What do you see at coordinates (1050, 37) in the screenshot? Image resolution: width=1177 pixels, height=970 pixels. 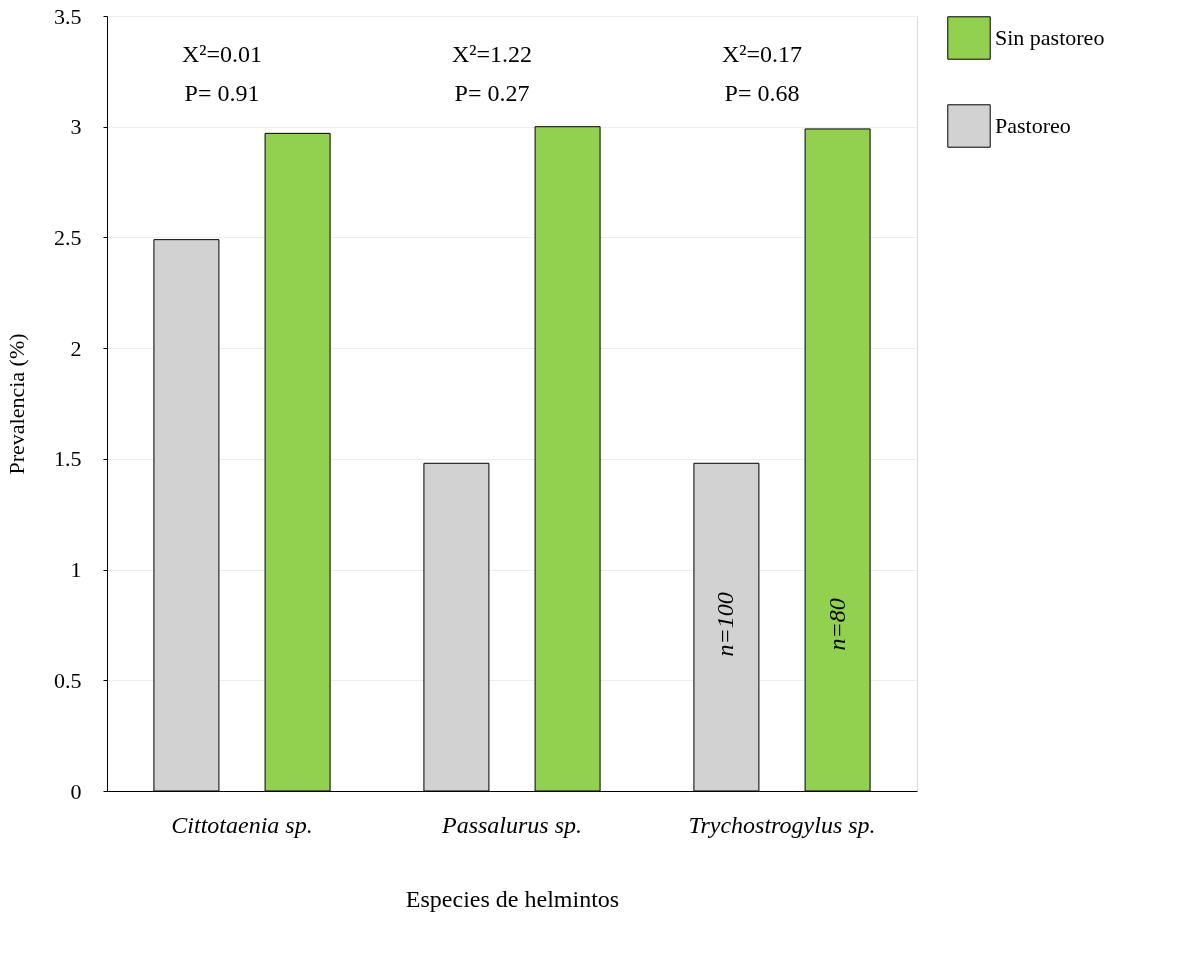 I see `legend-label: Sin pastoreo` at bounding box center [1050, 37].